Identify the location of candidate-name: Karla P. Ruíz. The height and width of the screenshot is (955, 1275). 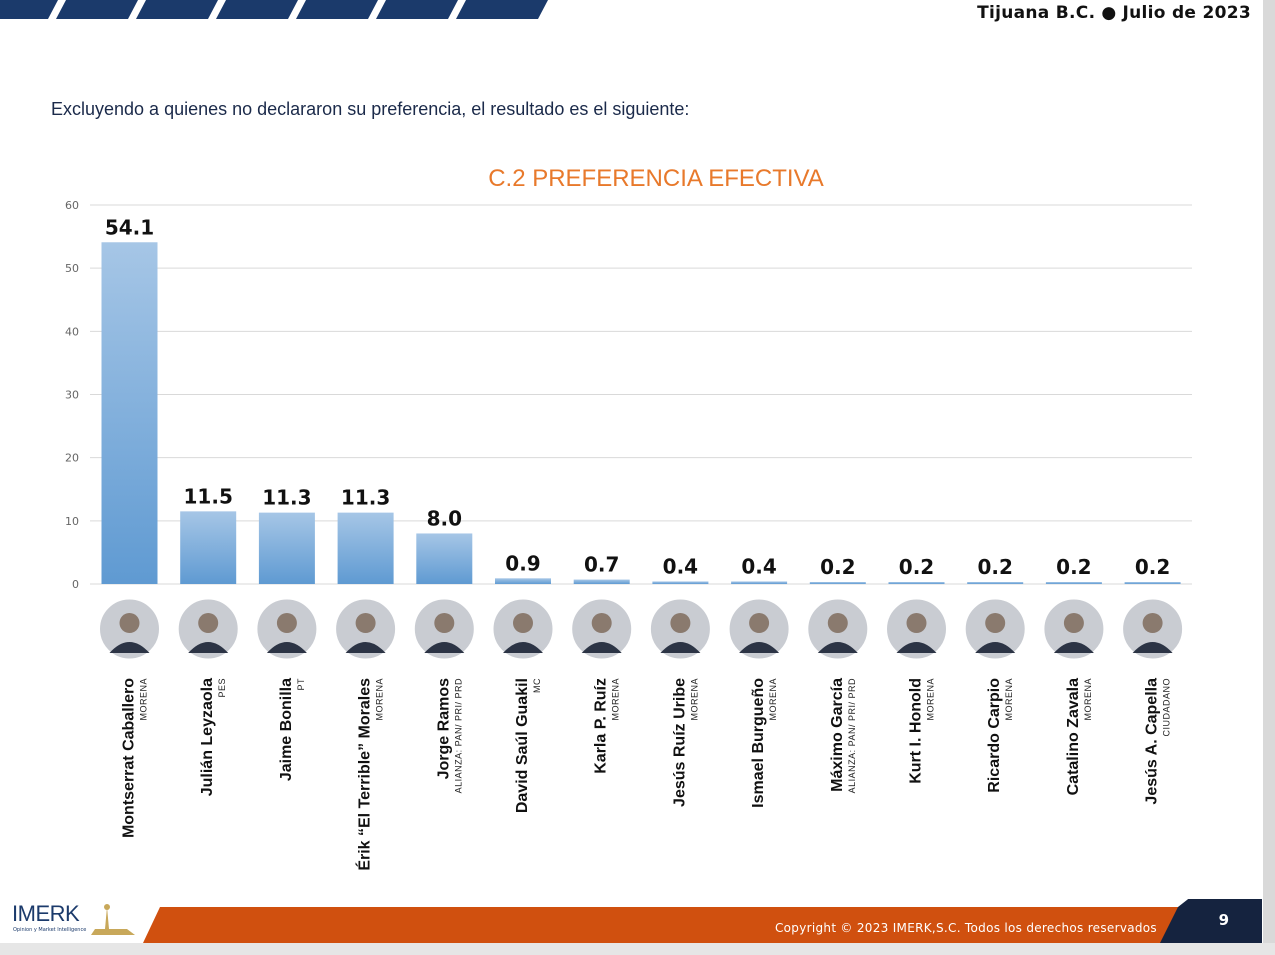
(601, 726).